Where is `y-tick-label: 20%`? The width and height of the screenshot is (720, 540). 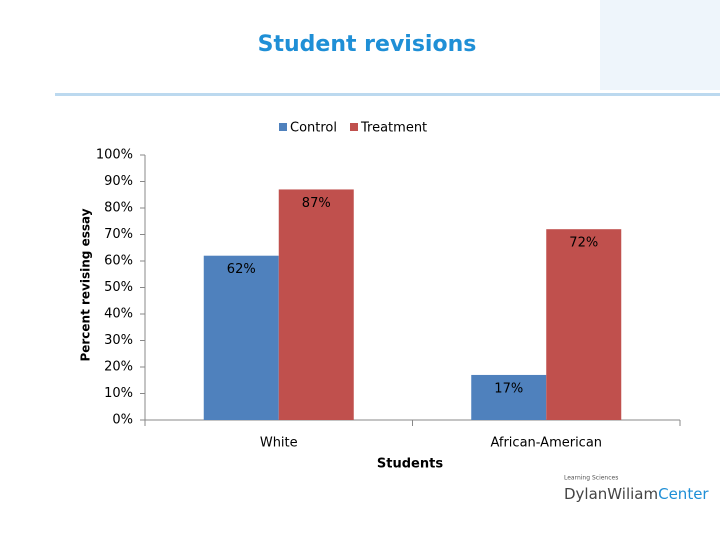
y-tick-label: 20% is located at coordinates (118, 367).